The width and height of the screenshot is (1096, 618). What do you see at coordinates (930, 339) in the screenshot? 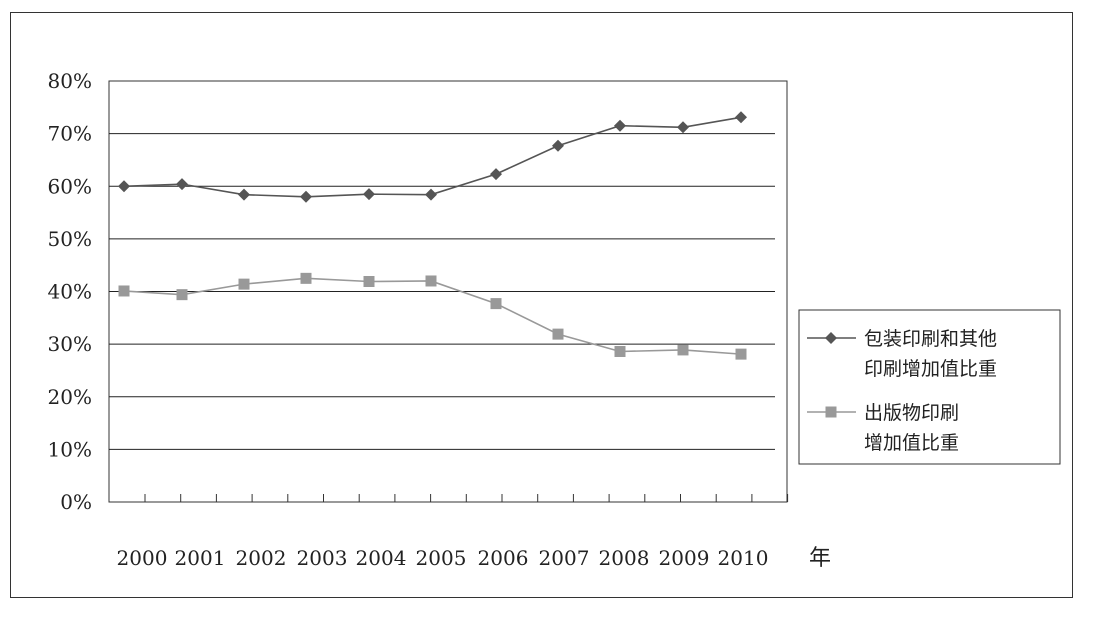
I see `legend-label: 包装印刷和其他` at bounding box center [930, 339].